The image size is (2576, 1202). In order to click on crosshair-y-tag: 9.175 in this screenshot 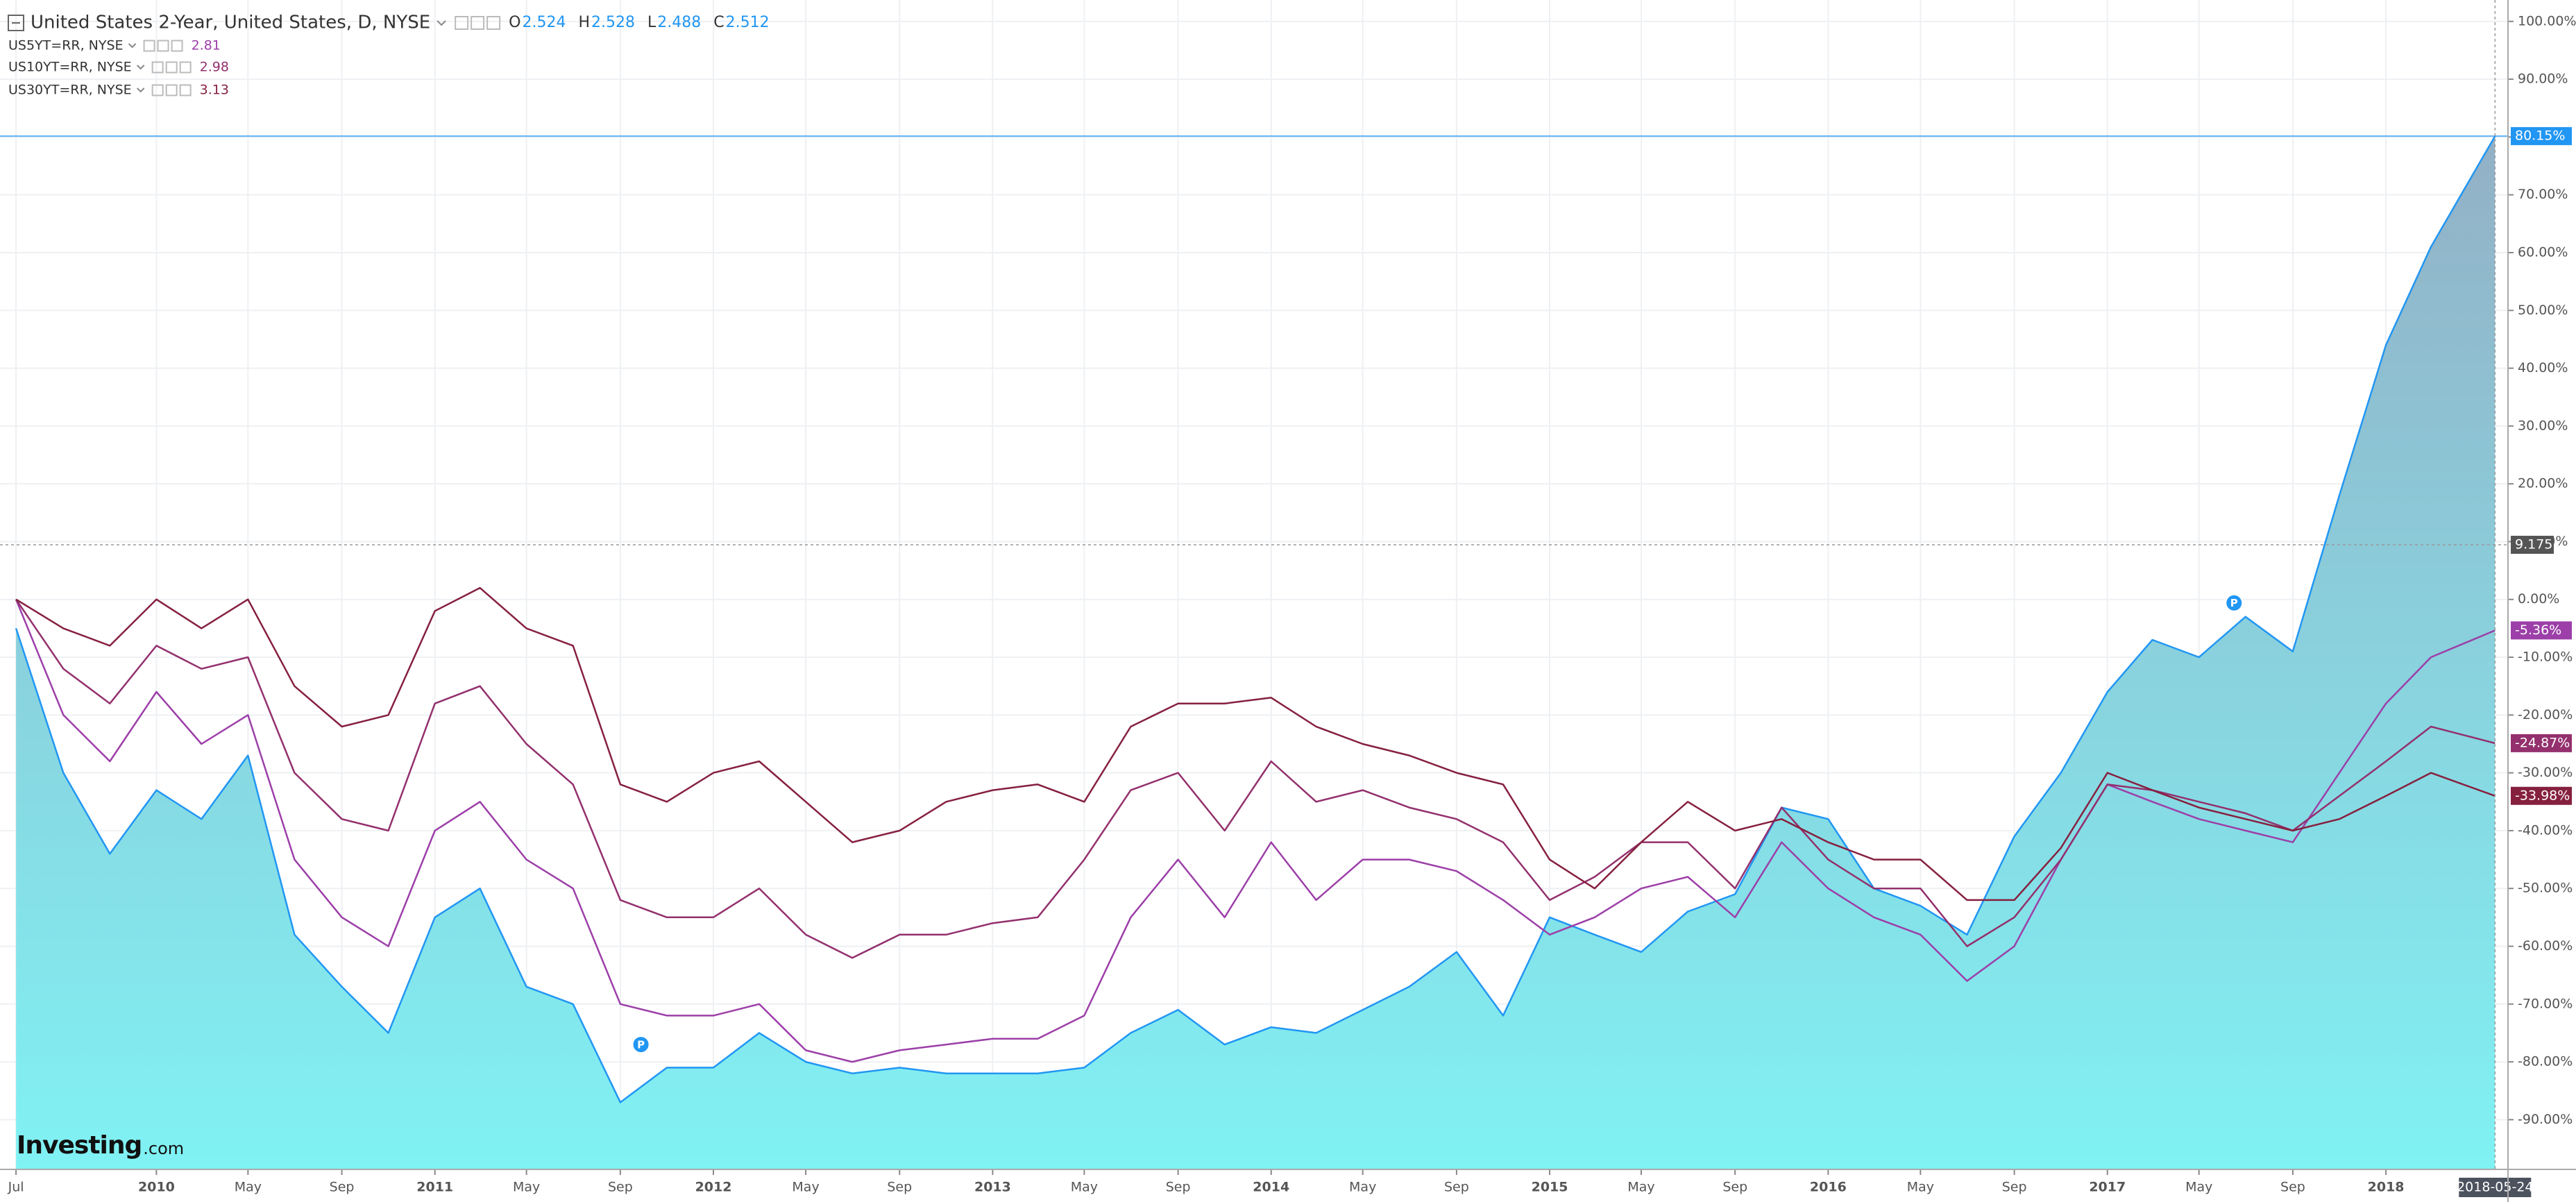, I will do `click(2533, 545)`.